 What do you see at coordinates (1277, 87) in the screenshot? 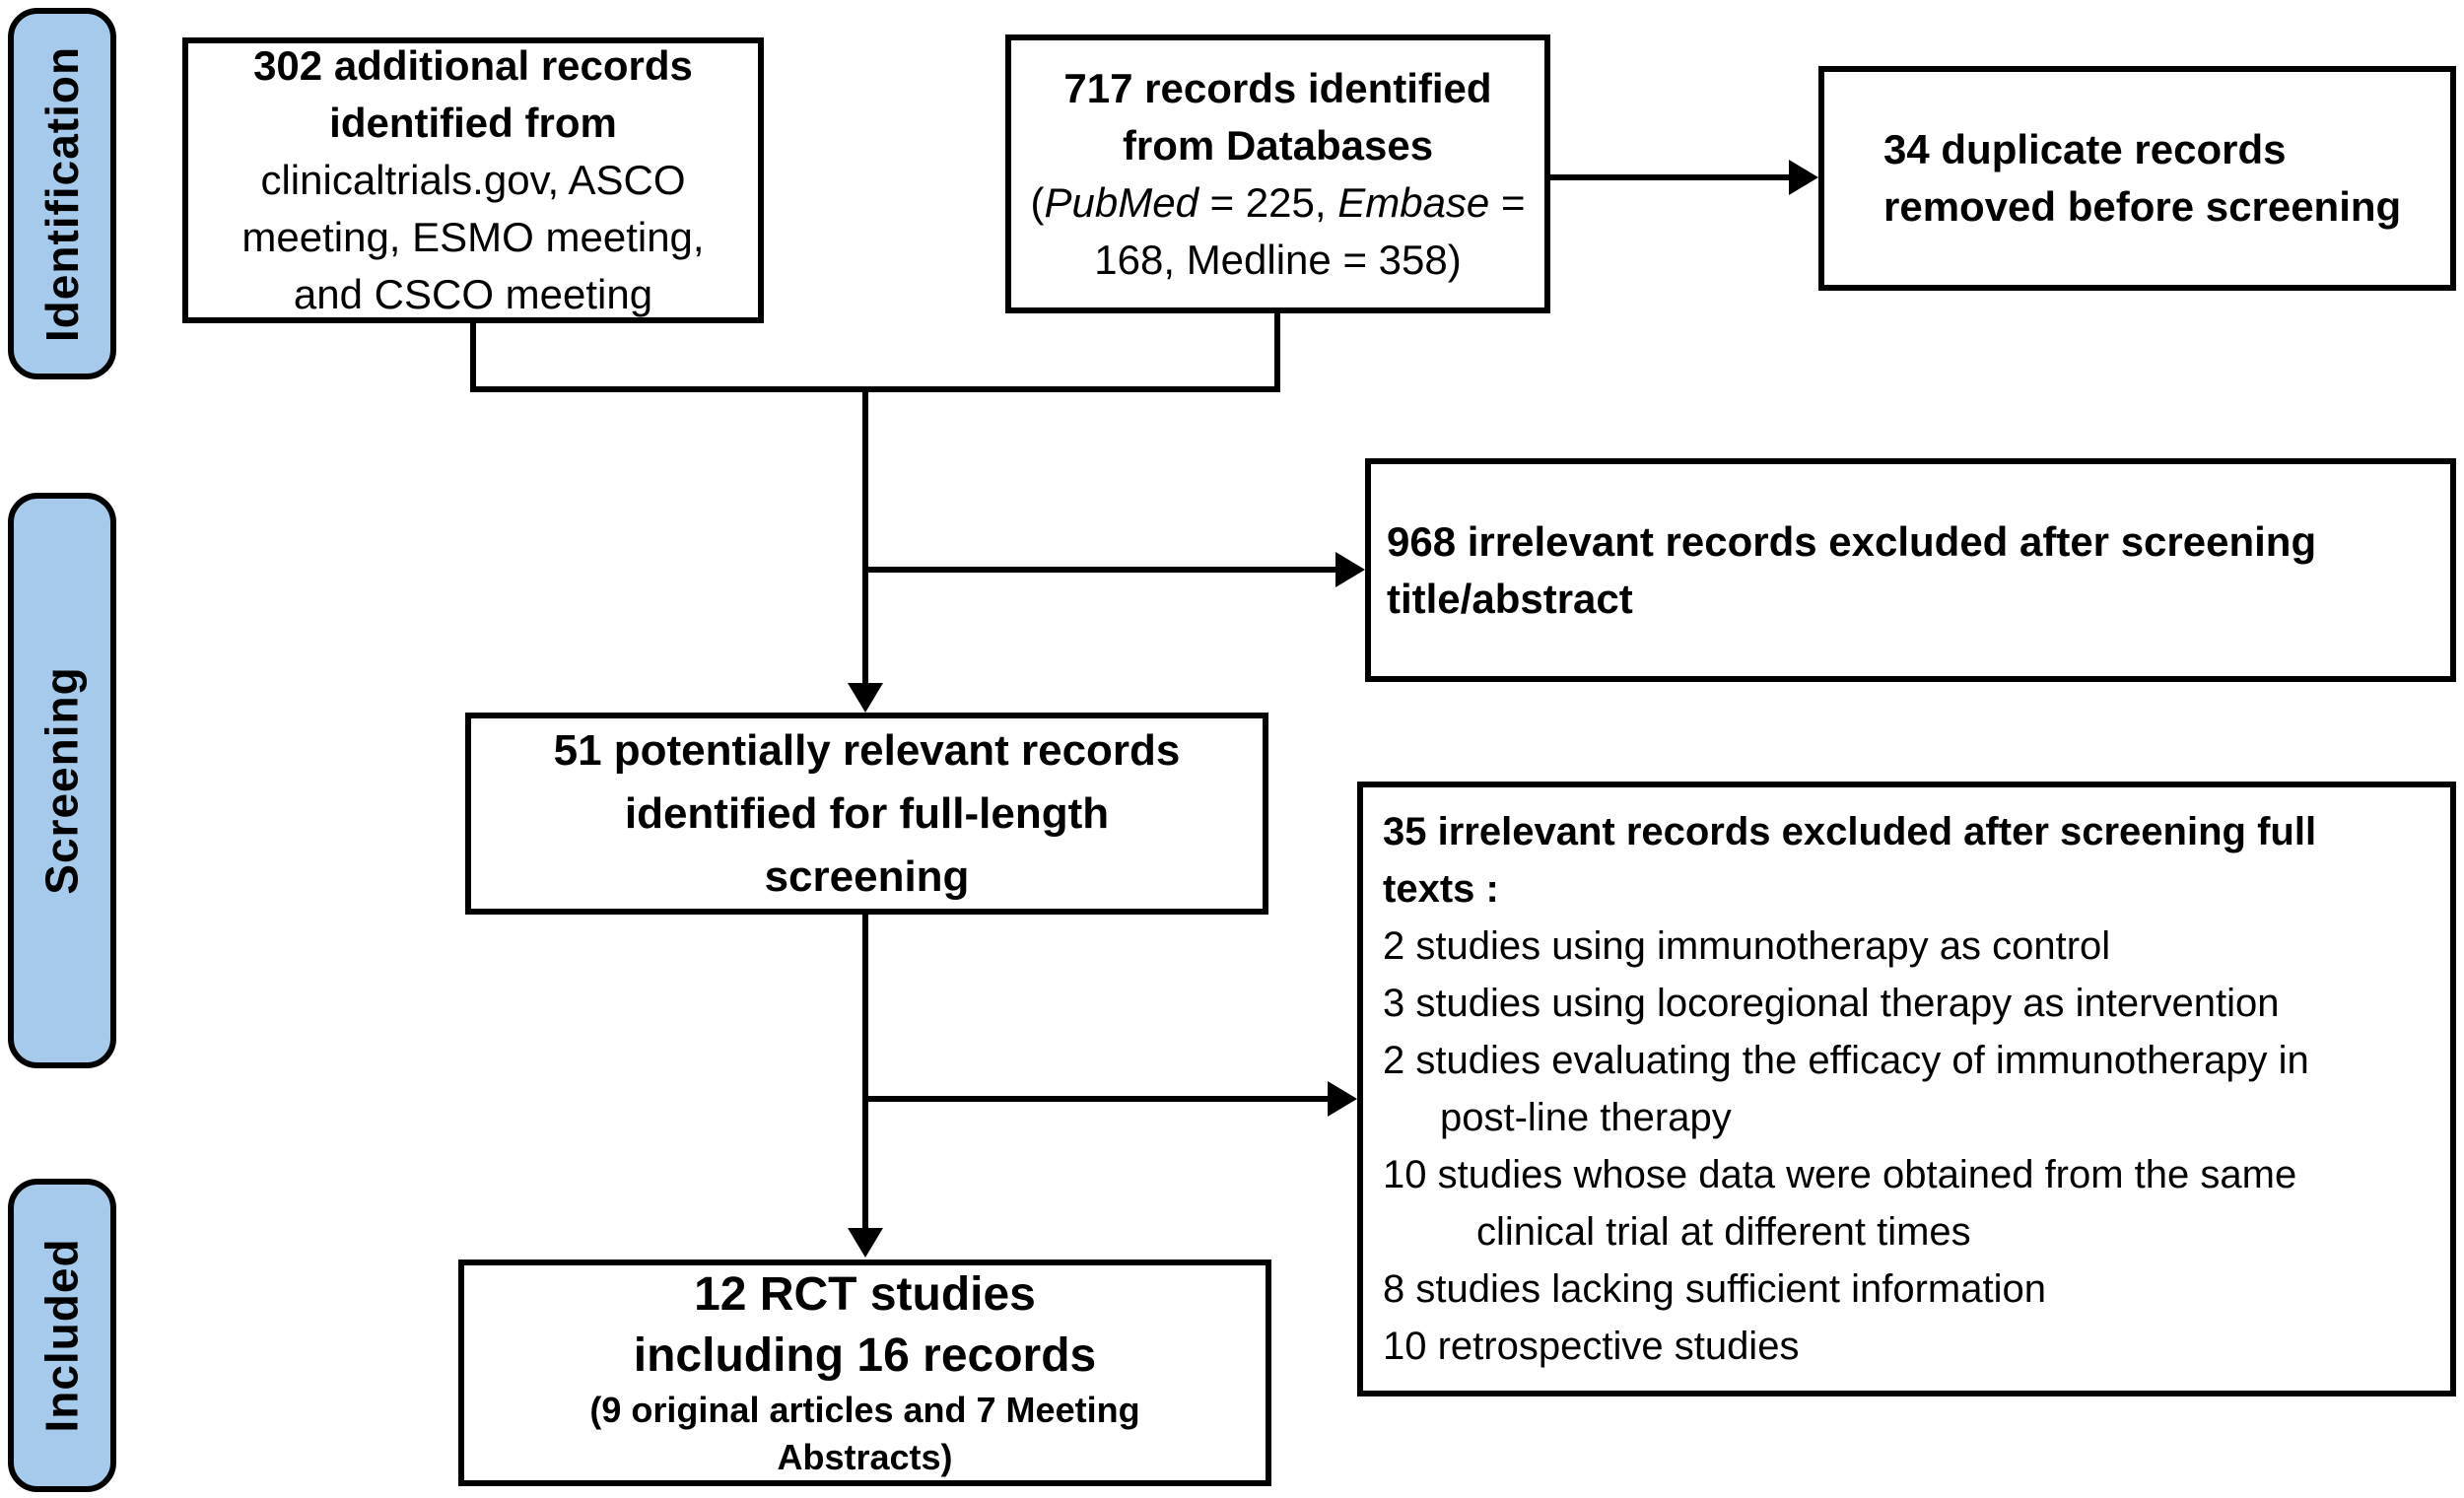
I see `box-line: 717 records identified` at bounding box center [1277, 87].